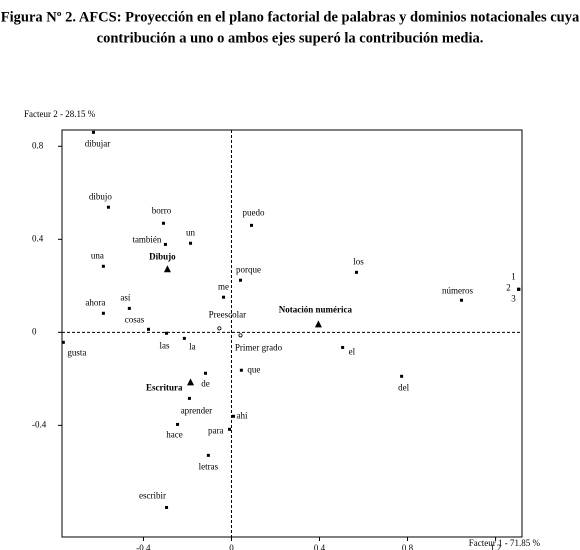 The width and height of the screenshot is (580, 550). Describe the element at coordinates (209, 466) in the screenshot. I see `point-label: letras` at that location.